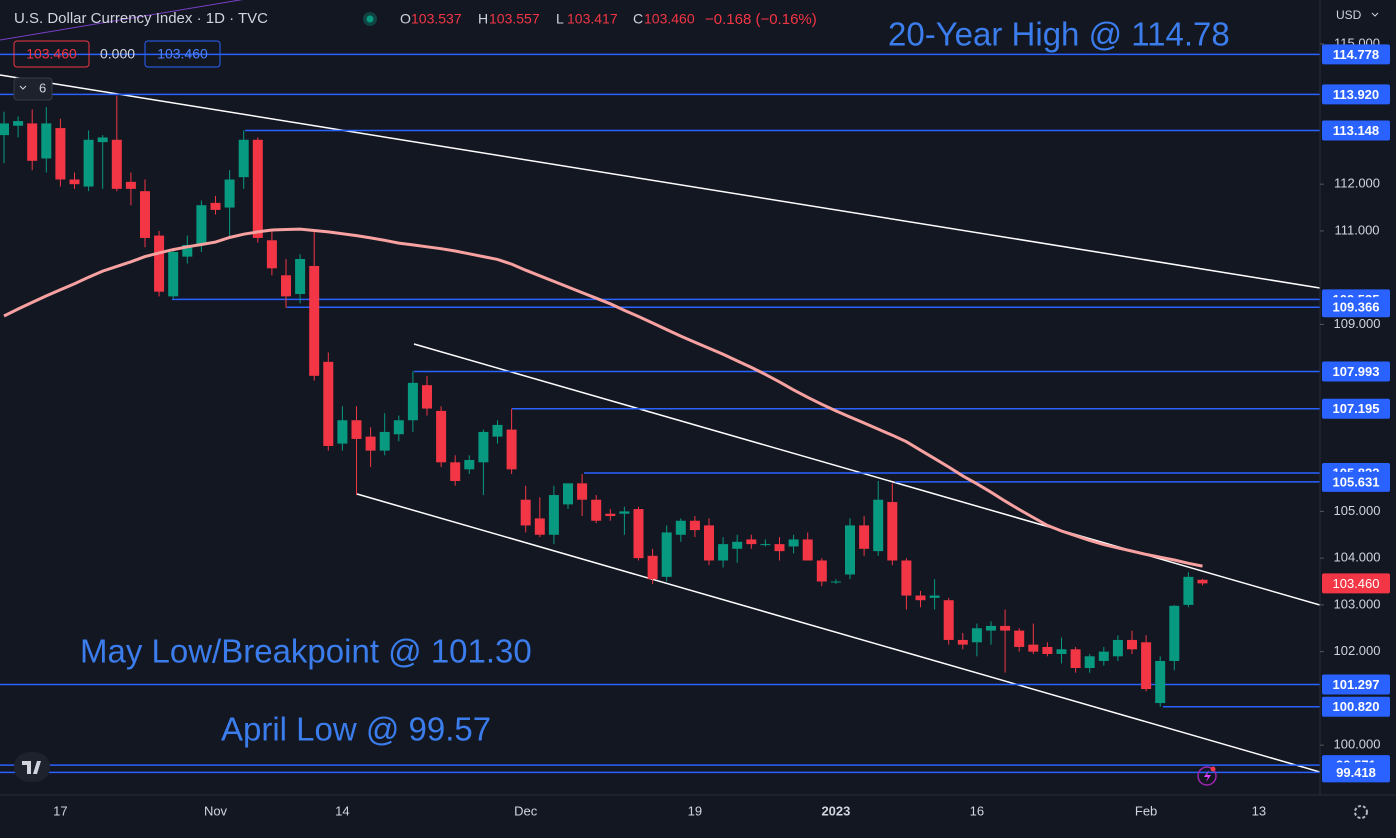  I want to click on event-icon-bolt, so click(1207, 776).